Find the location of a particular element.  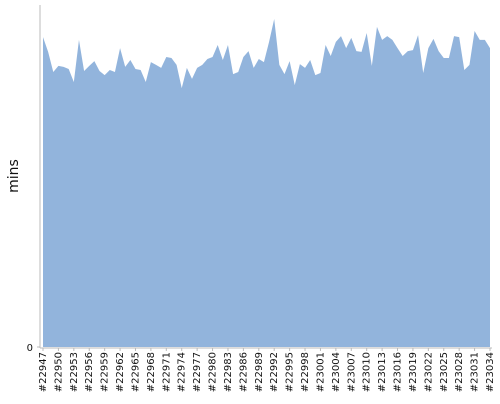

x-tick-label: #22971 is located at coordinates (166, 372).